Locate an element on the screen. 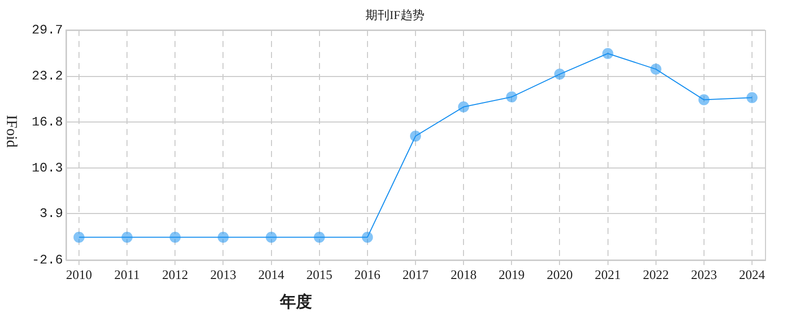  x-tick-label: 2015 is located at coordinates (319, 274).